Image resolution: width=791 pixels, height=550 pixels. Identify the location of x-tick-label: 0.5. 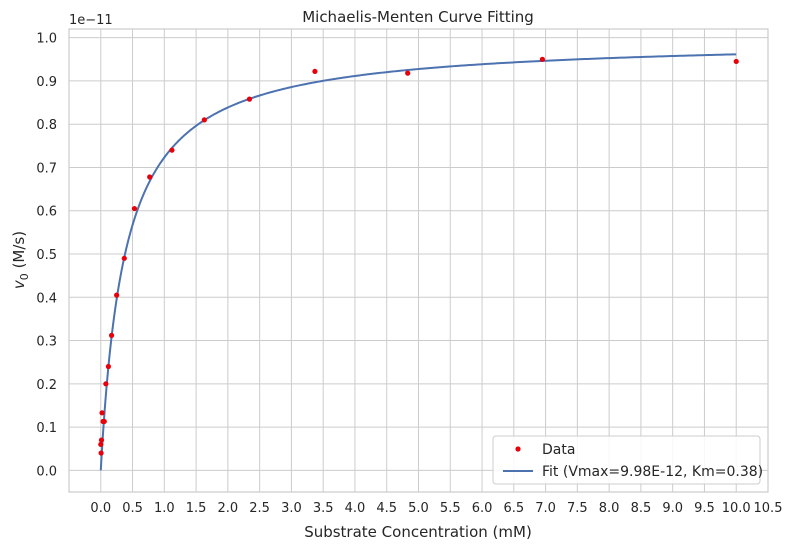
(132, 508).